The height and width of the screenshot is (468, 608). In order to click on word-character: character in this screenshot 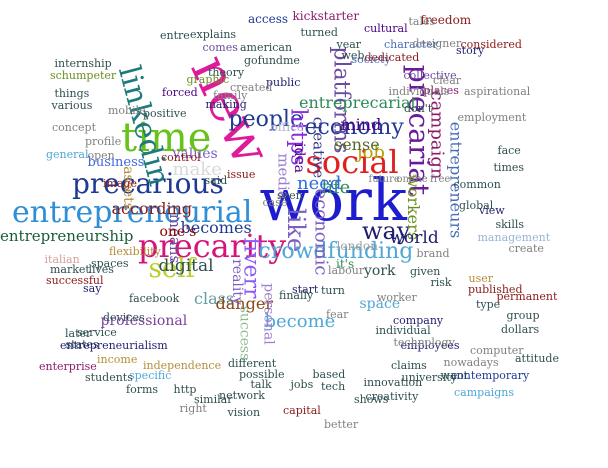, I will do `click(411, 44)`.